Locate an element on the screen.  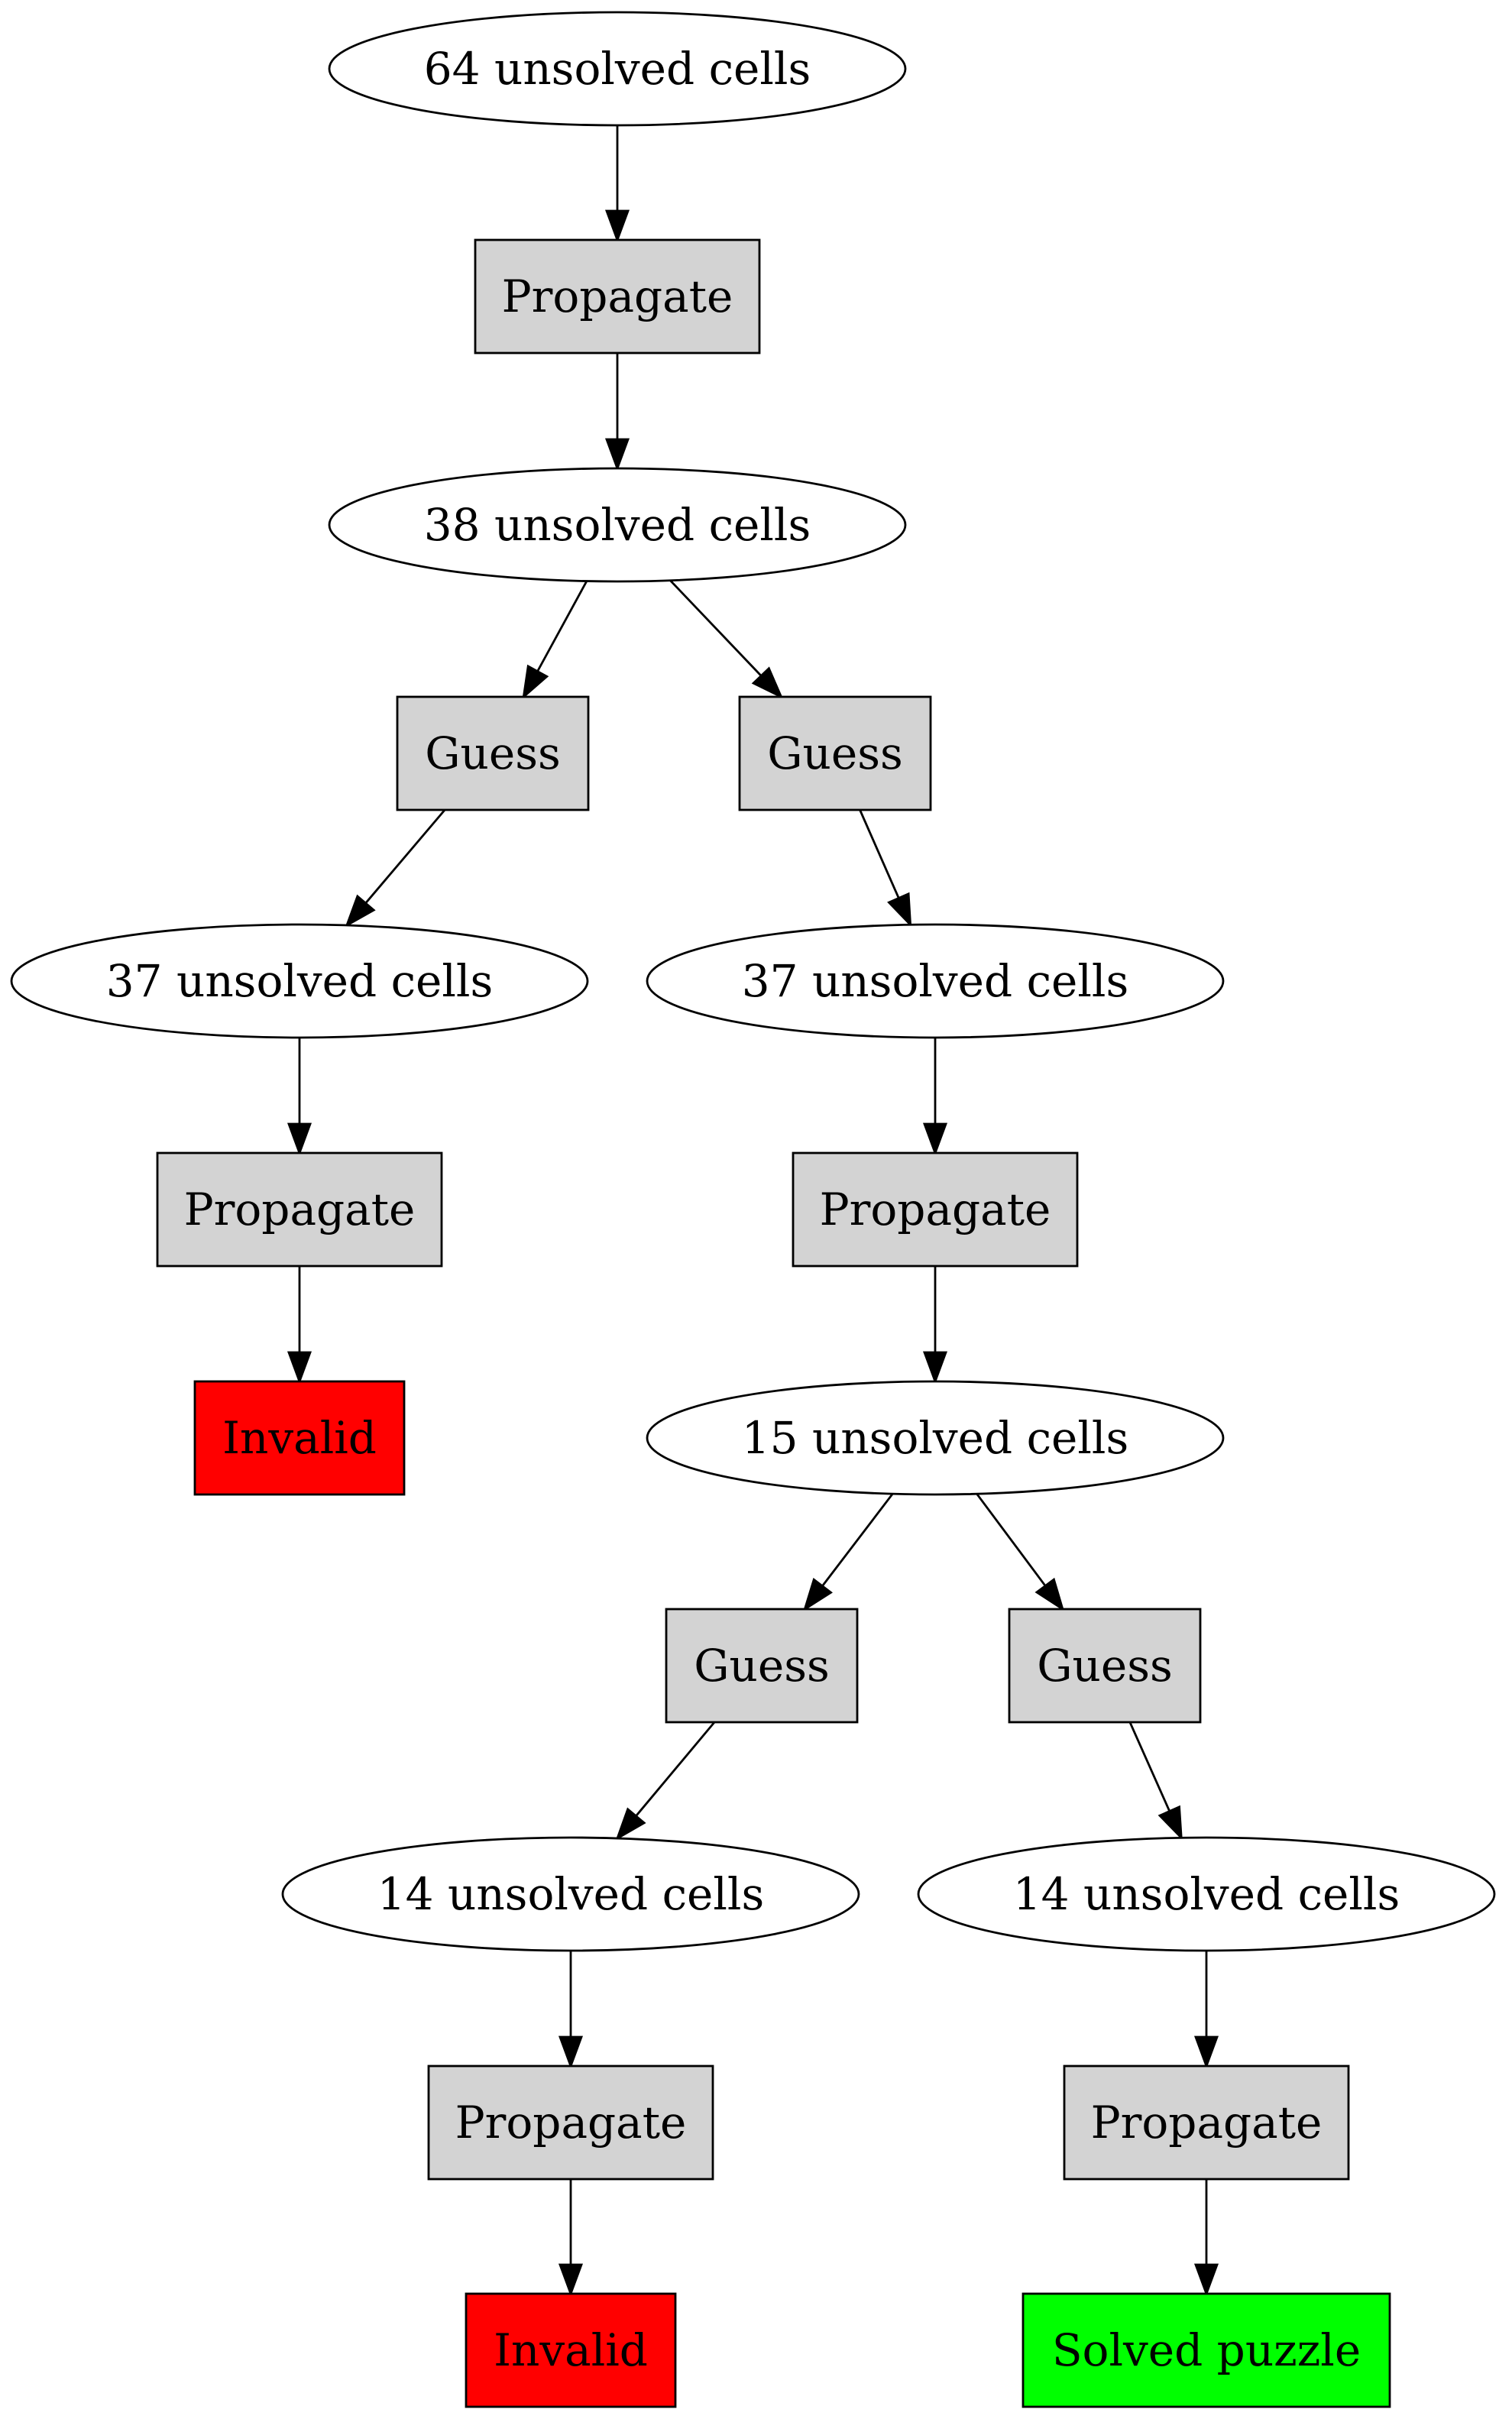
node-64-unsolved-cells: 64 unsolved cells is located at coordinates (617, 69).